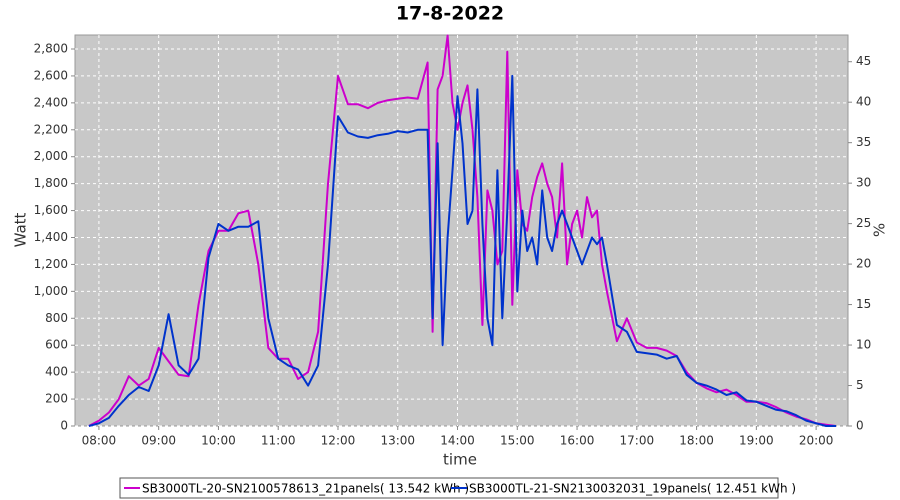 The width and height of the screenshot is (900, 500). Describe the element at coordinates (51, 183) in the screenshot. I see `y-tick-label: 1,800` at that location.